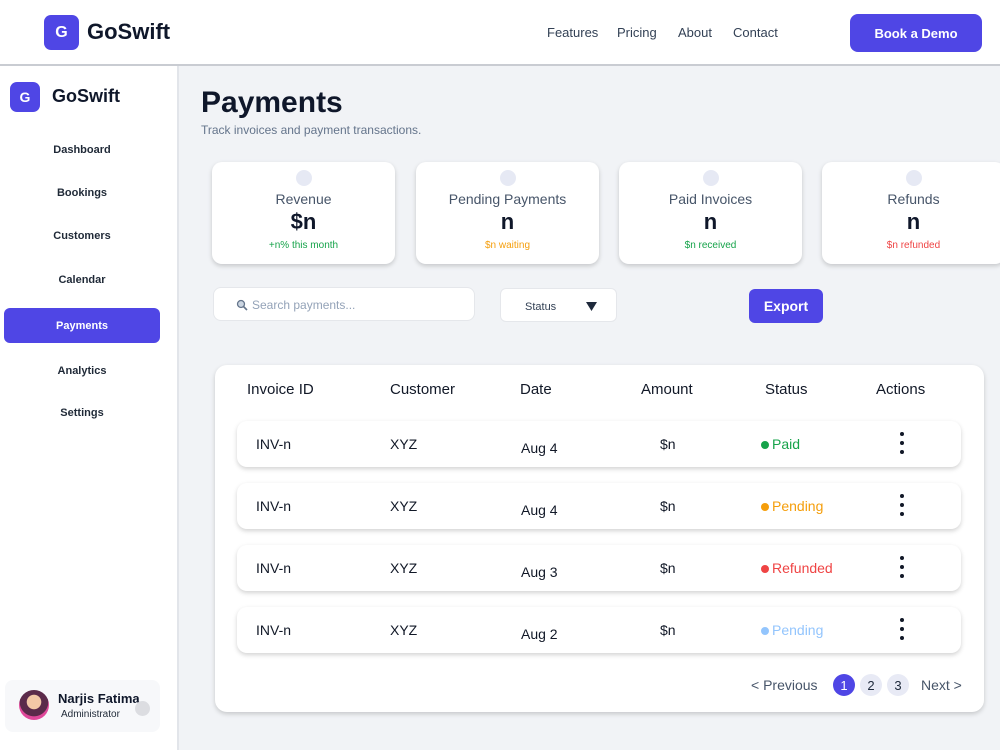  I want to click on card-value: $n, so click(303, 221).